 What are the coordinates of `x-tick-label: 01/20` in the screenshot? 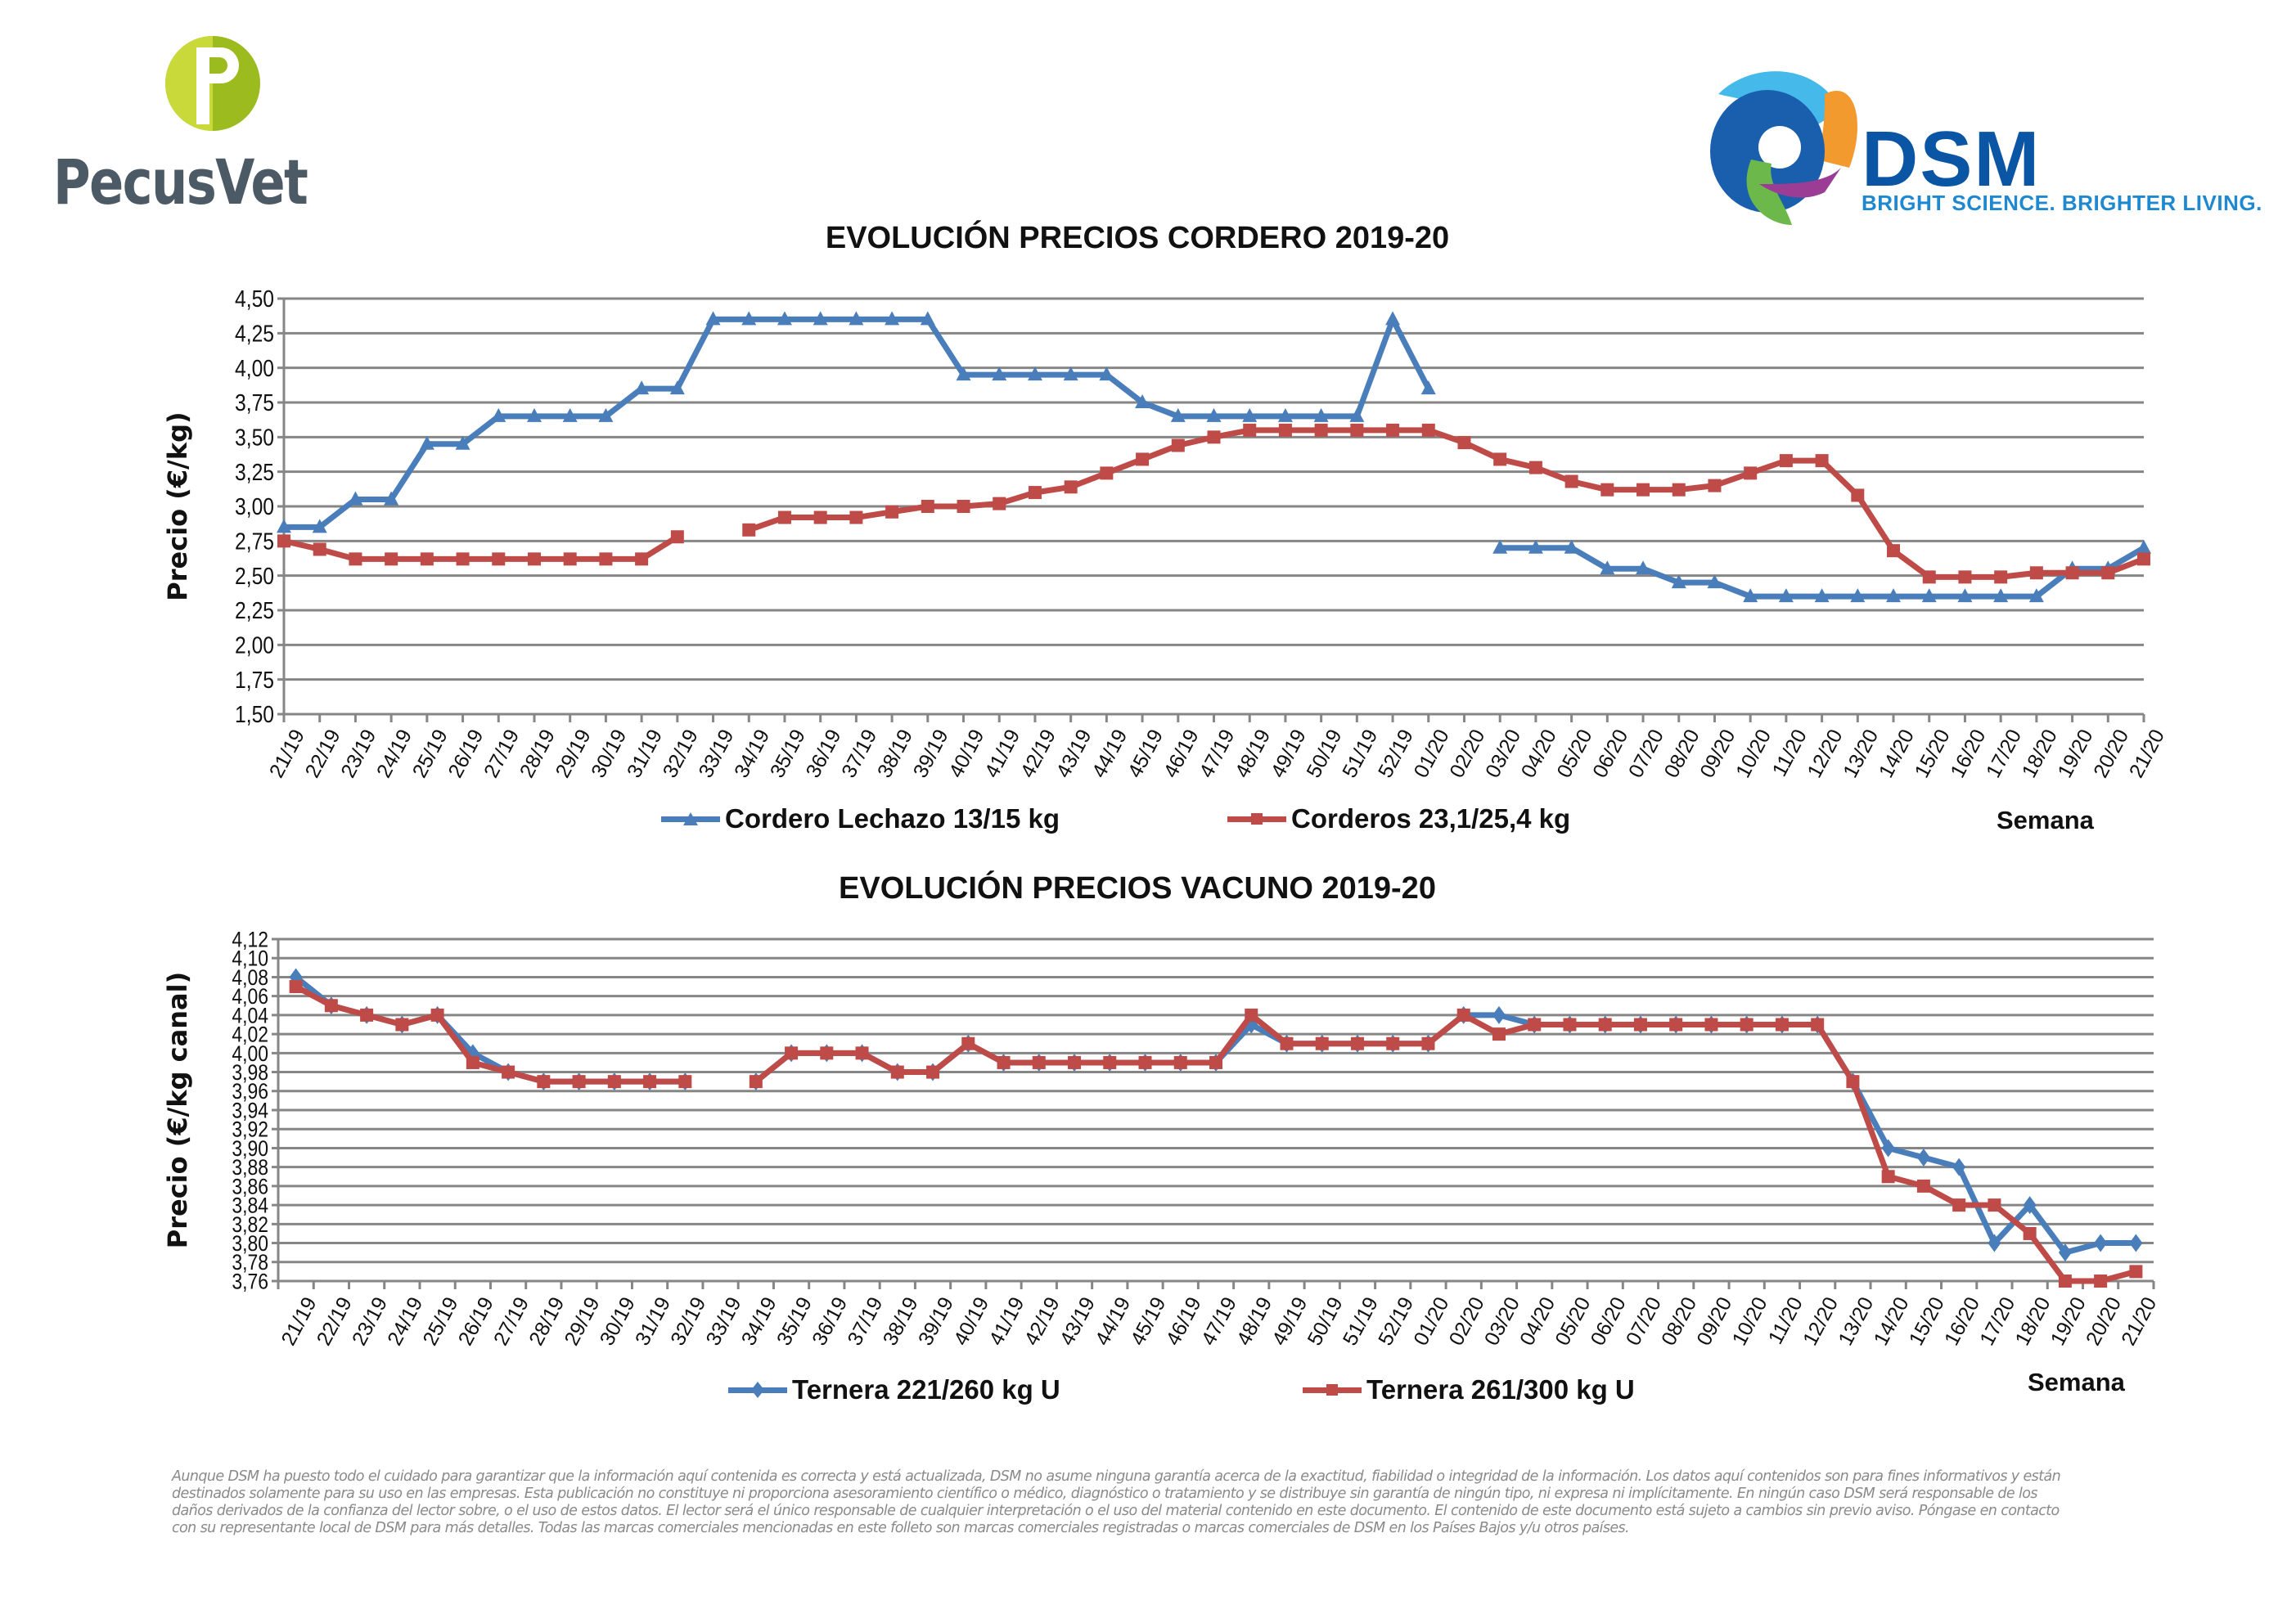 It's located at (1431, 1321).